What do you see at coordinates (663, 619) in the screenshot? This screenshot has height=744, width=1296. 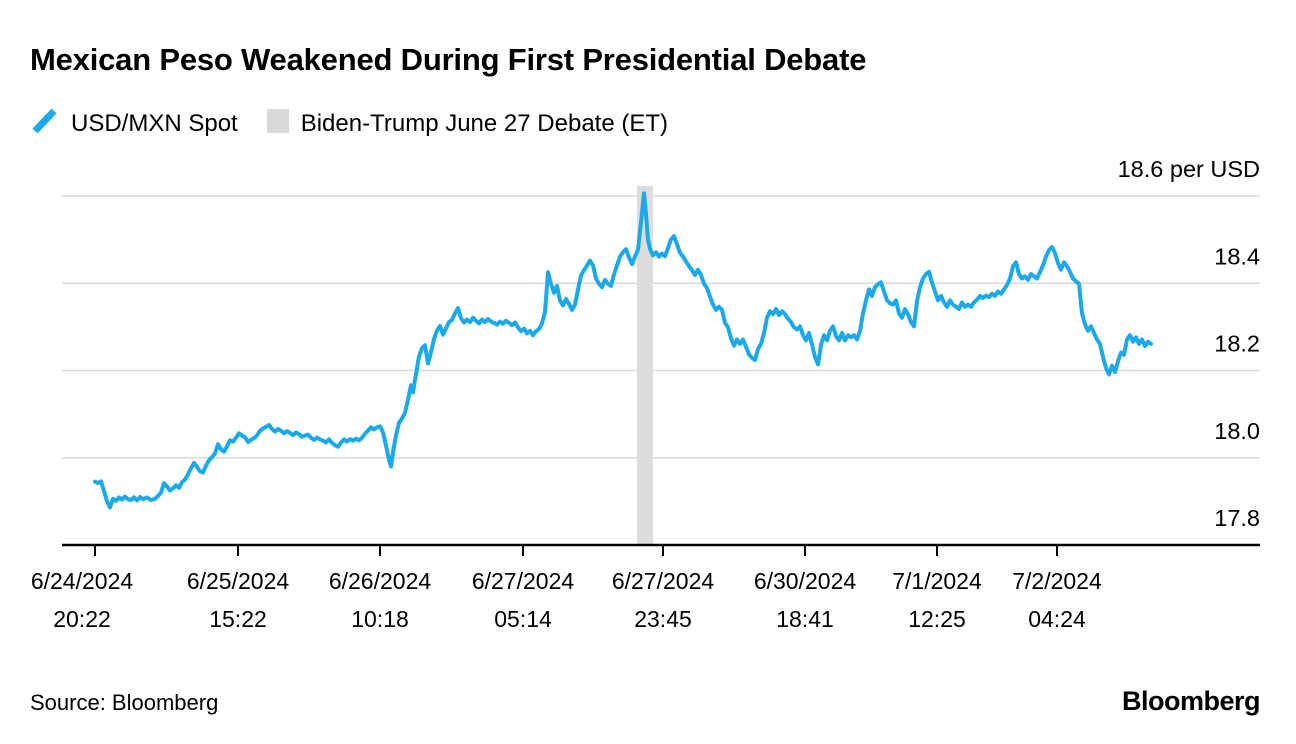 I see `x-tick-time-label: 23:45` at bounding box center [663, 619].